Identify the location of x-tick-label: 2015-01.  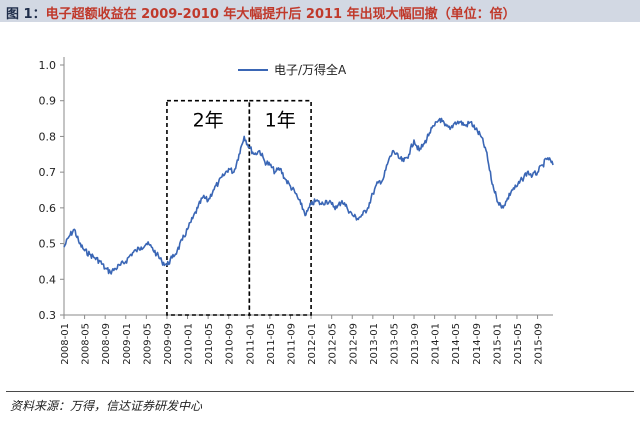
(497, 344).